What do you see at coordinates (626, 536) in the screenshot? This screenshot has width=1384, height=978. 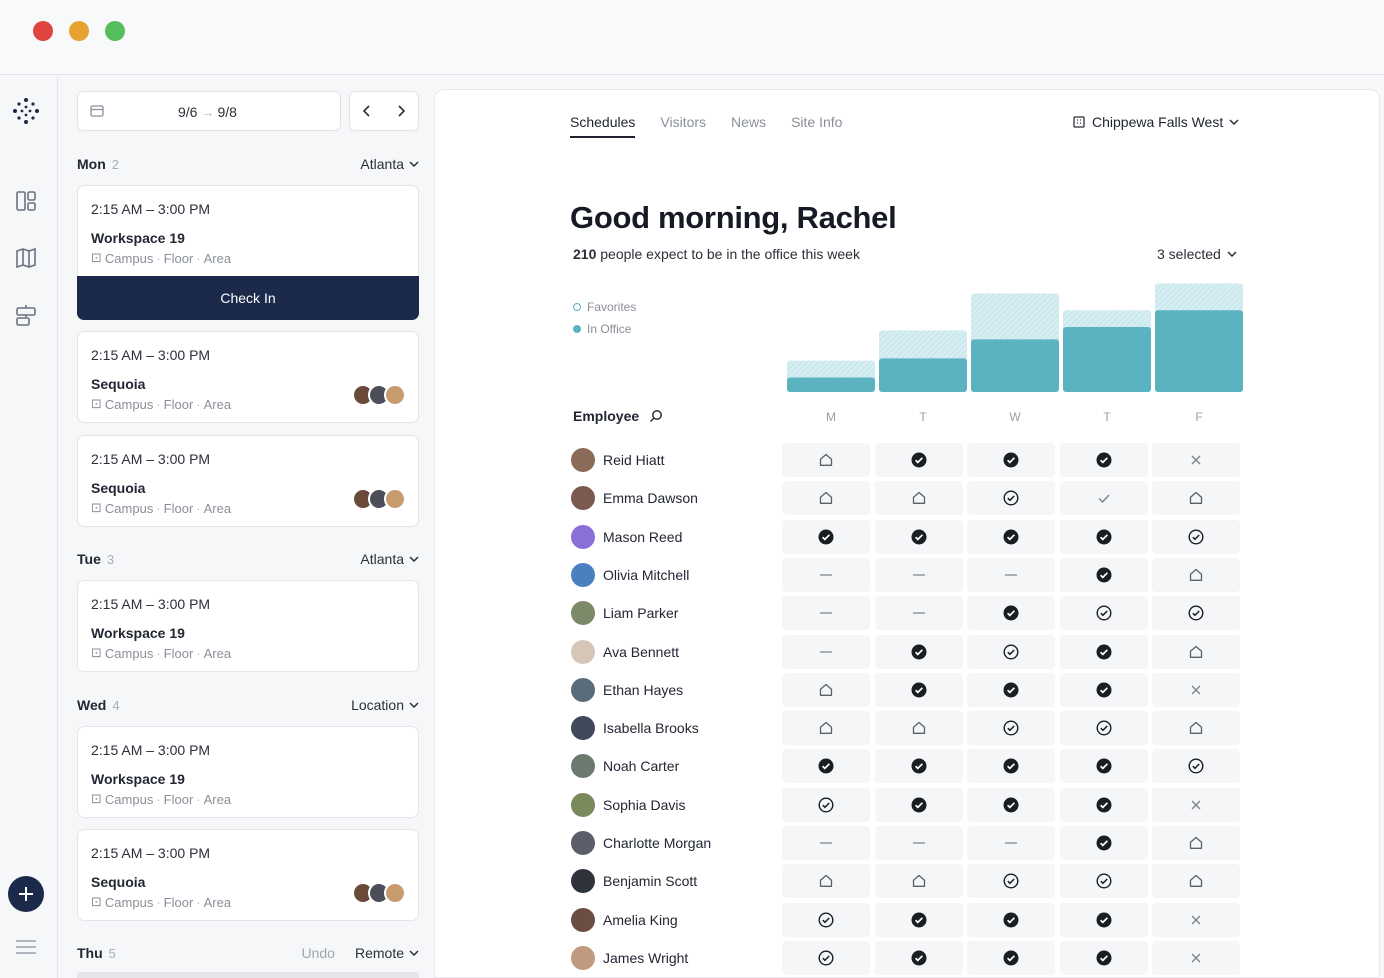 I see `employee-cell: Mason Reed` at bounding box center [626, 536].